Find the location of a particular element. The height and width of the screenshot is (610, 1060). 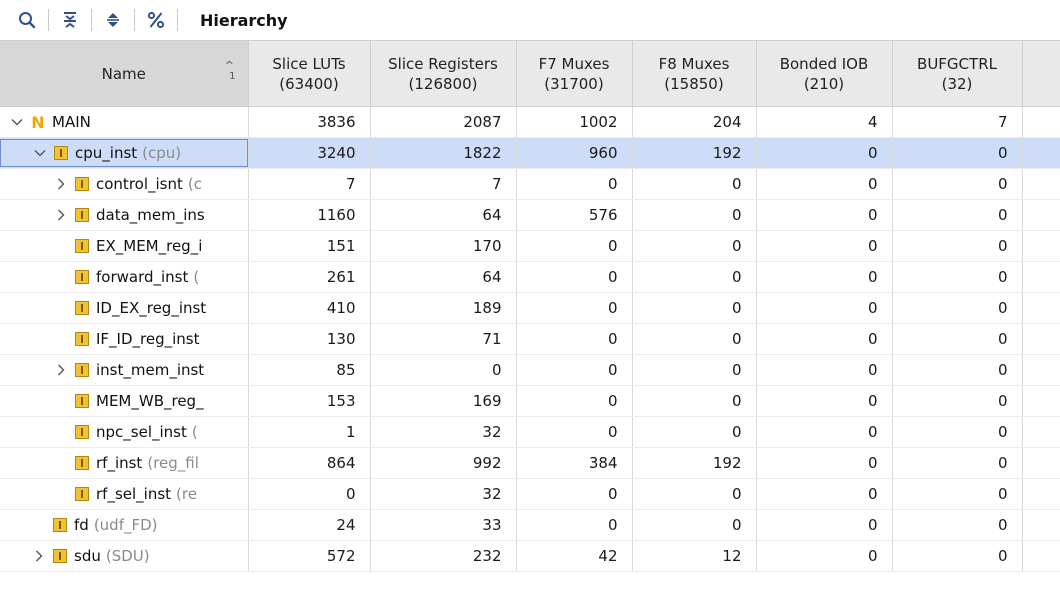

table-row-data-mem-ins: data_mem_ins 1160 64 576 0 0 0 is located at coordinates (530, 215).